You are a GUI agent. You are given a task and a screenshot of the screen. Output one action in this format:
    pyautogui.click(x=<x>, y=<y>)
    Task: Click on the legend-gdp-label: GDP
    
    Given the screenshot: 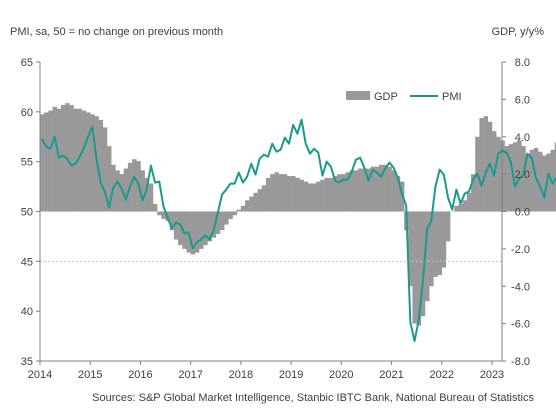 What is the action you would take?
    pyautogui.click(x=386, y=97)
    